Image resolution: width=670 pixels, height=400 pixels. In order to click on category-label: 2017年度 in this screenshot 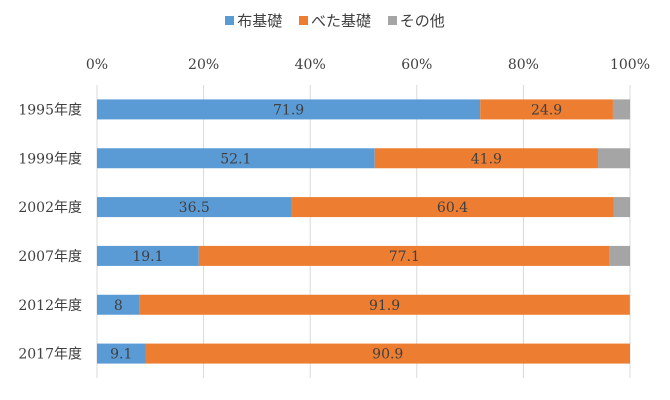, I will do `click(50, 355)`.